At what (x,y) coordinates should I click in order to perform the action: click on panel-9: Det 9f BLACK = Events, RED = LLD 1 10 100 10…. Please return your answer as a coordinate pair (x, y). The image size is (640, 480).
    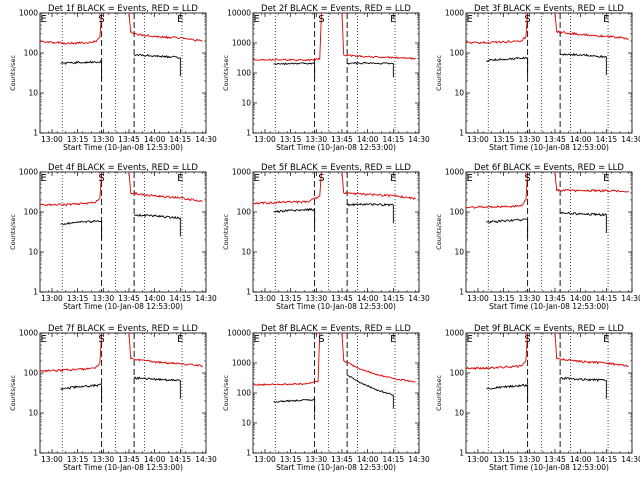
    Looking at the image, I should click on (537, 398).